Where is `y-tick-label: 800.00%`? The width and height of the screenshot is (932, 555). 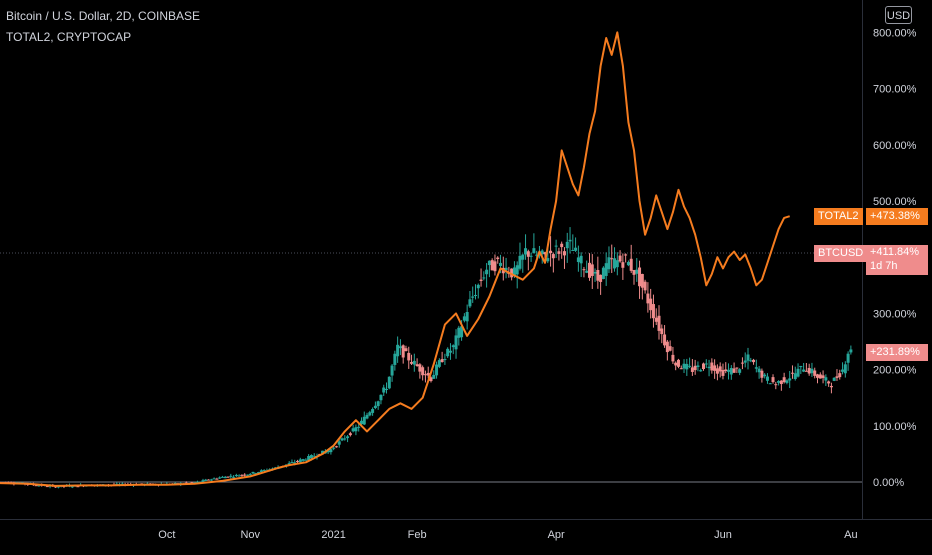
y-tick-label: 800.00% is located at coordinates (895, 33).